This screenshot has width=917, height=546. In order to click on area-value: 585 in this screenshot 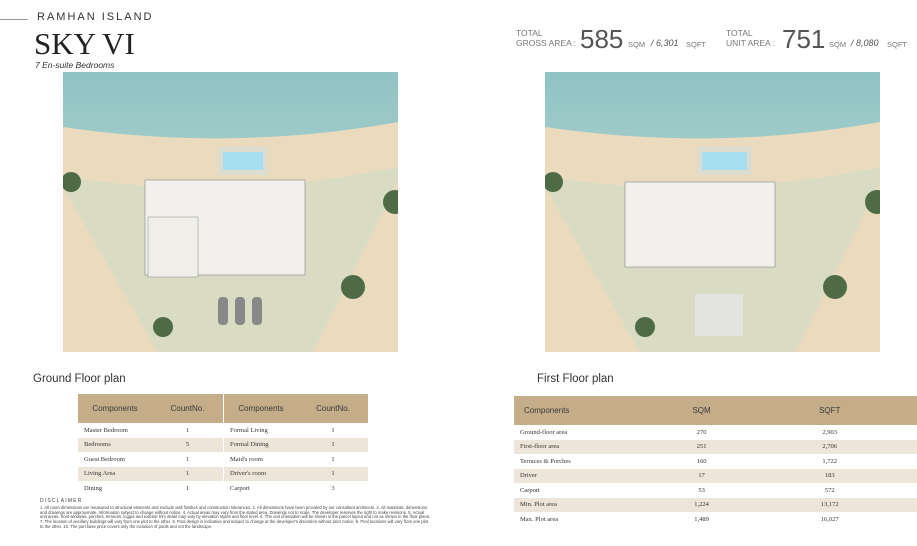, I will do `click(602, 39)`.